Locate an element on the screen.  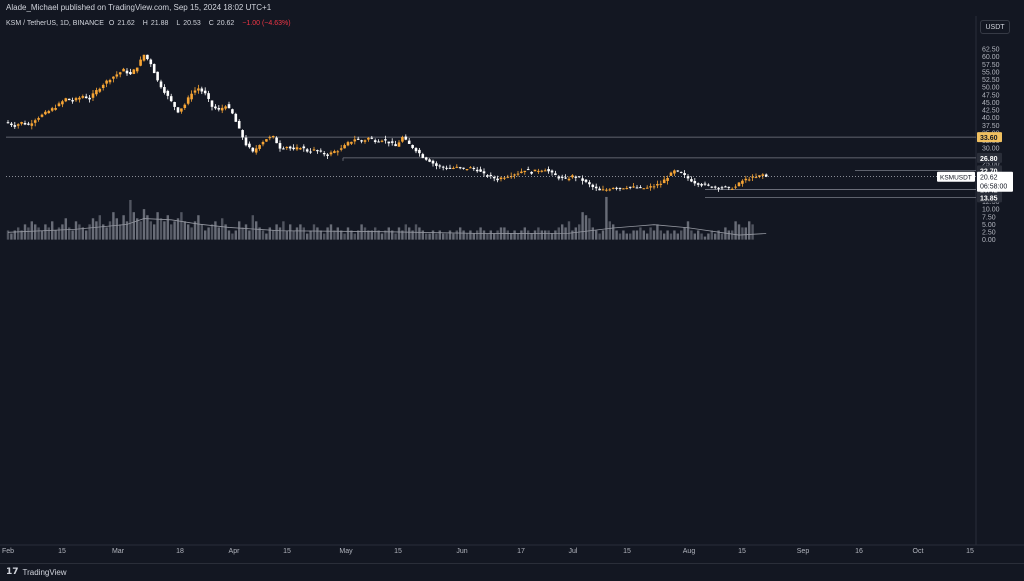
currency-button: USDT is located at coordinates (995, 27).